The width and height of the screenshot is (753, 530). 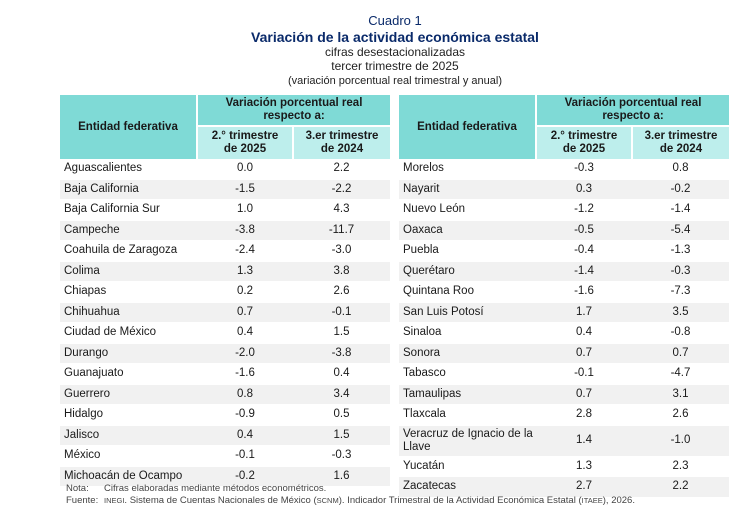 What do you see at coordinates (341, 394) in the screenshot?
I see `q3-2024-value: 3.4` at bounding box center [341, 394].